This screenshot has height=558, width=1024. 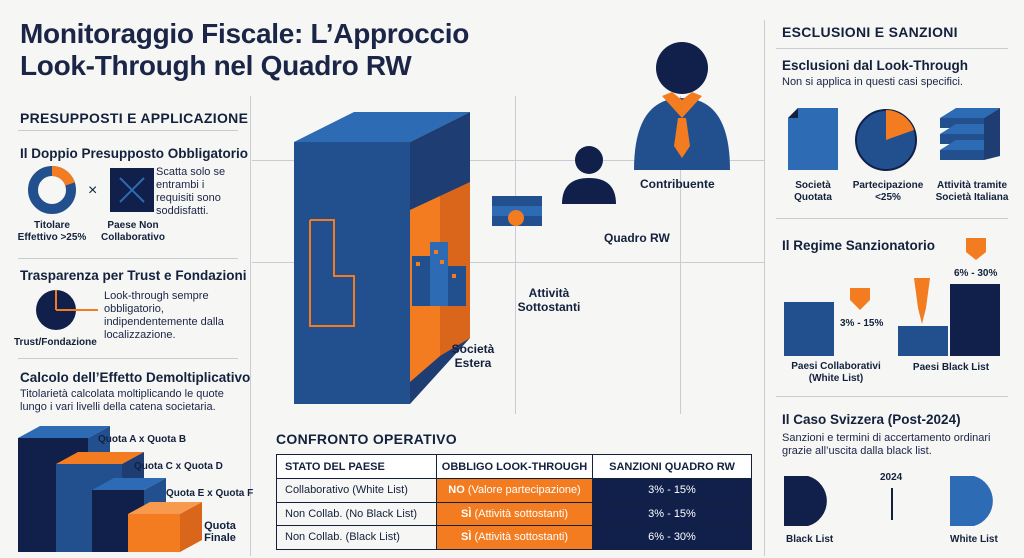 I want to click on label-titolare: Titolare Effettivo >25%, so click(x=52, y=231).